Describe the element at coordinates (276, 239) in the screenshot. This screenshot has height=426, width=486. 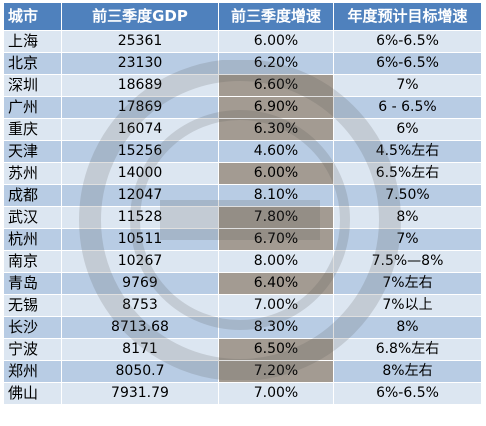
I see `growth-cell: 6.70%` at that location.